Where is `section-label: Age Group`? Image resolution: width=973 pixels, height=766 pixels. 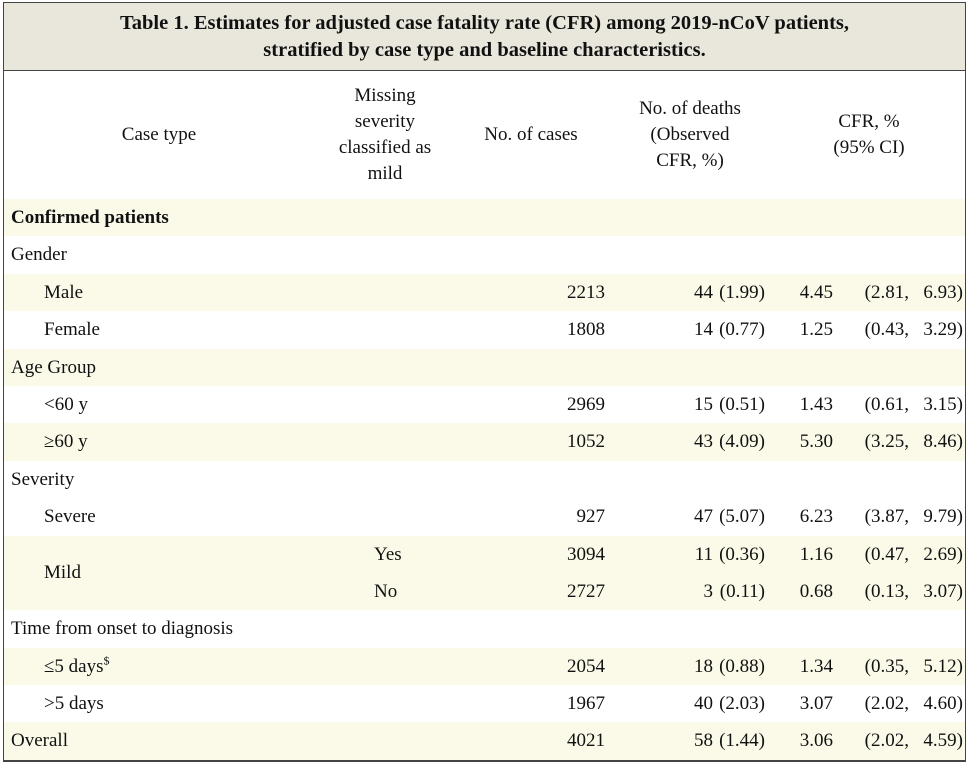 section-label: Age Group is located at coordinates (53, 367).